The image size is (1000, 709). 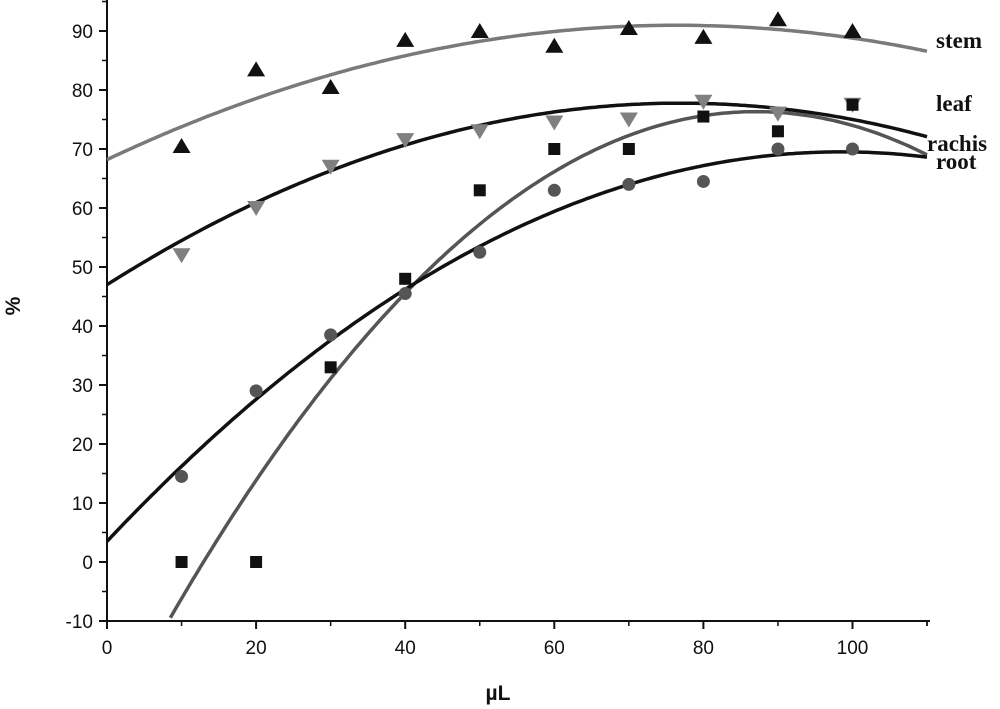 What do you see at coordinates (82, 91) in the screenshot?
I see `y-tick-label: 80` at bounding box center [82, 91].